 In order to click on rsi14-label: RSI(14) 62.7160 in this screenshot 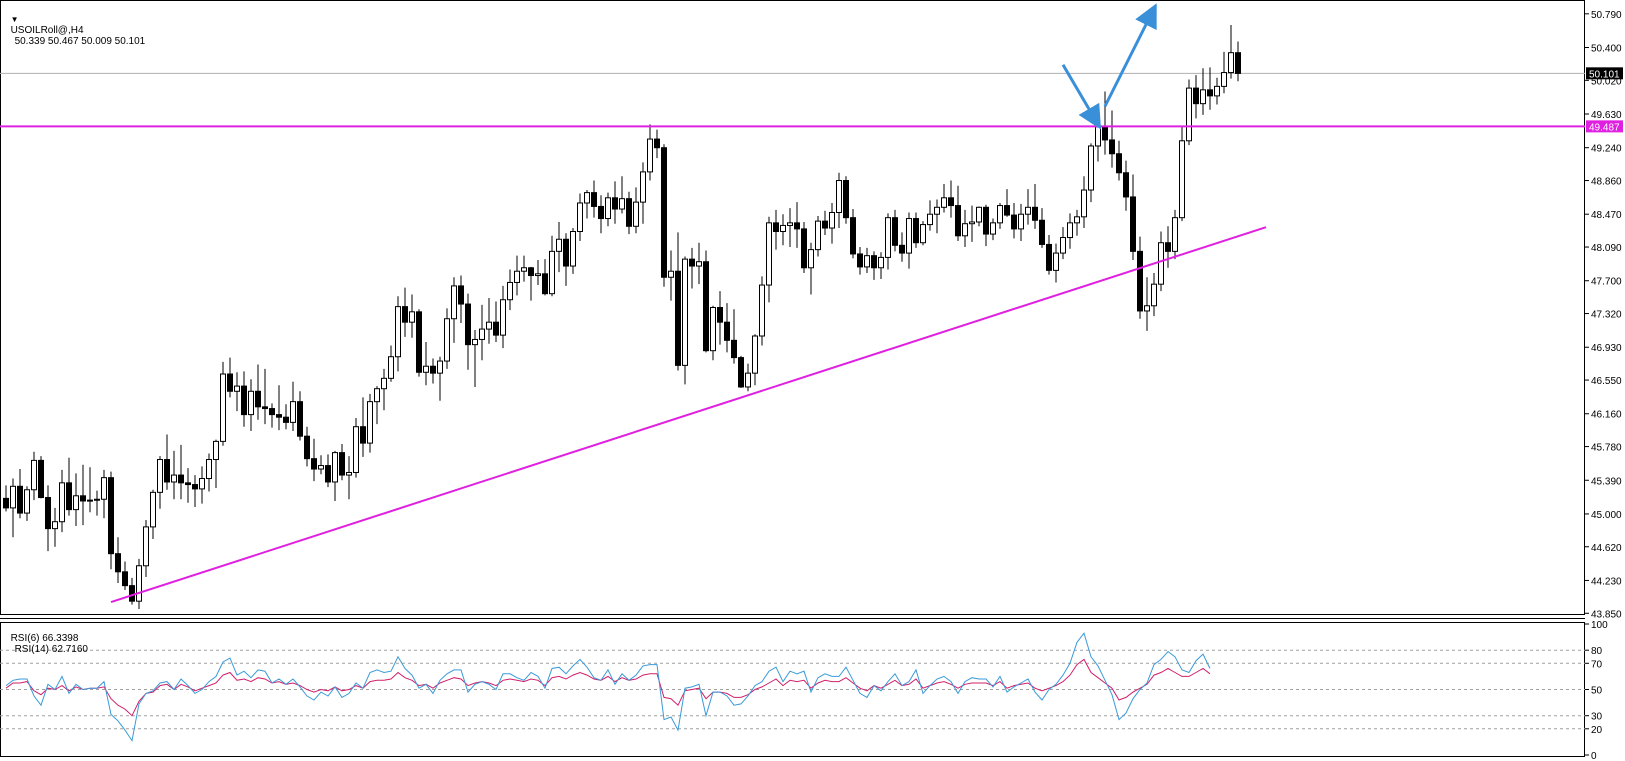, I will do `click(51, 649)`.